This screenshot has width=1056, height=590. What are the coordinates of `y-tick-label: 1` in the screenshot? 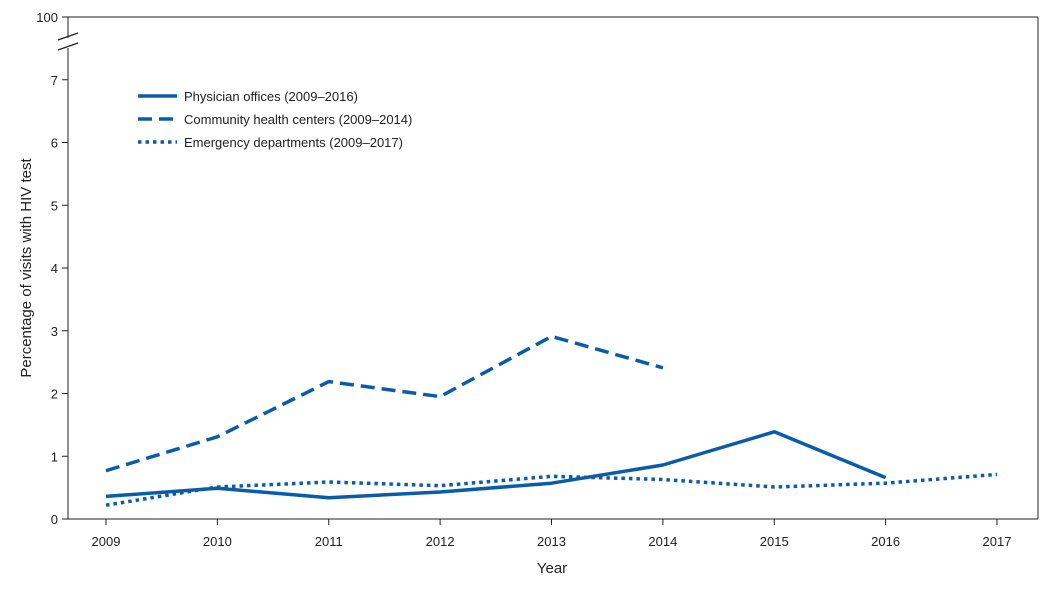 It's located at (54, 456).